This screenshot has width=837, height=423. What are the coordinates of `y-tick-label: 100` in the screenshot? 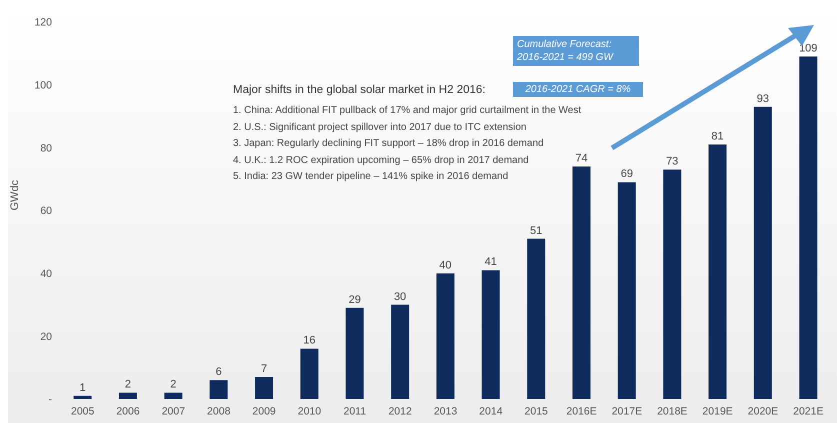 It's located at (43, 86).